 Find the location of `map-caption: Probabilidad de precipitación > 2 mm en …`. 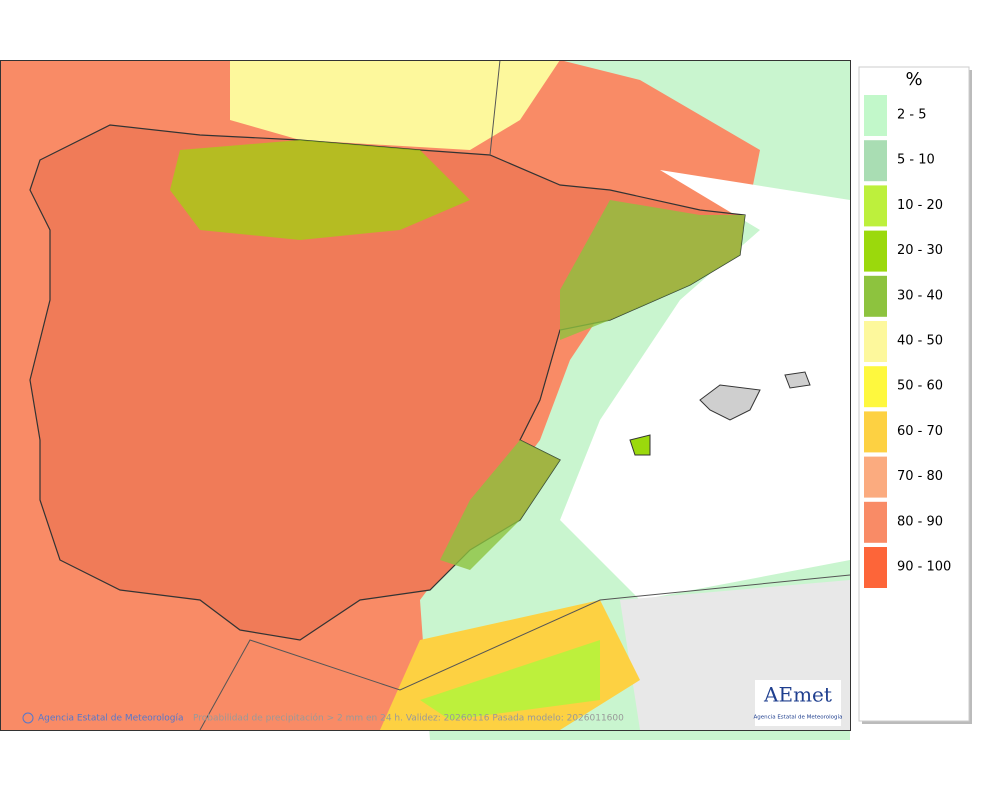

map-caption: Probabilidad de precipitación > 2 mm en … is located at coordinates (408, 718).